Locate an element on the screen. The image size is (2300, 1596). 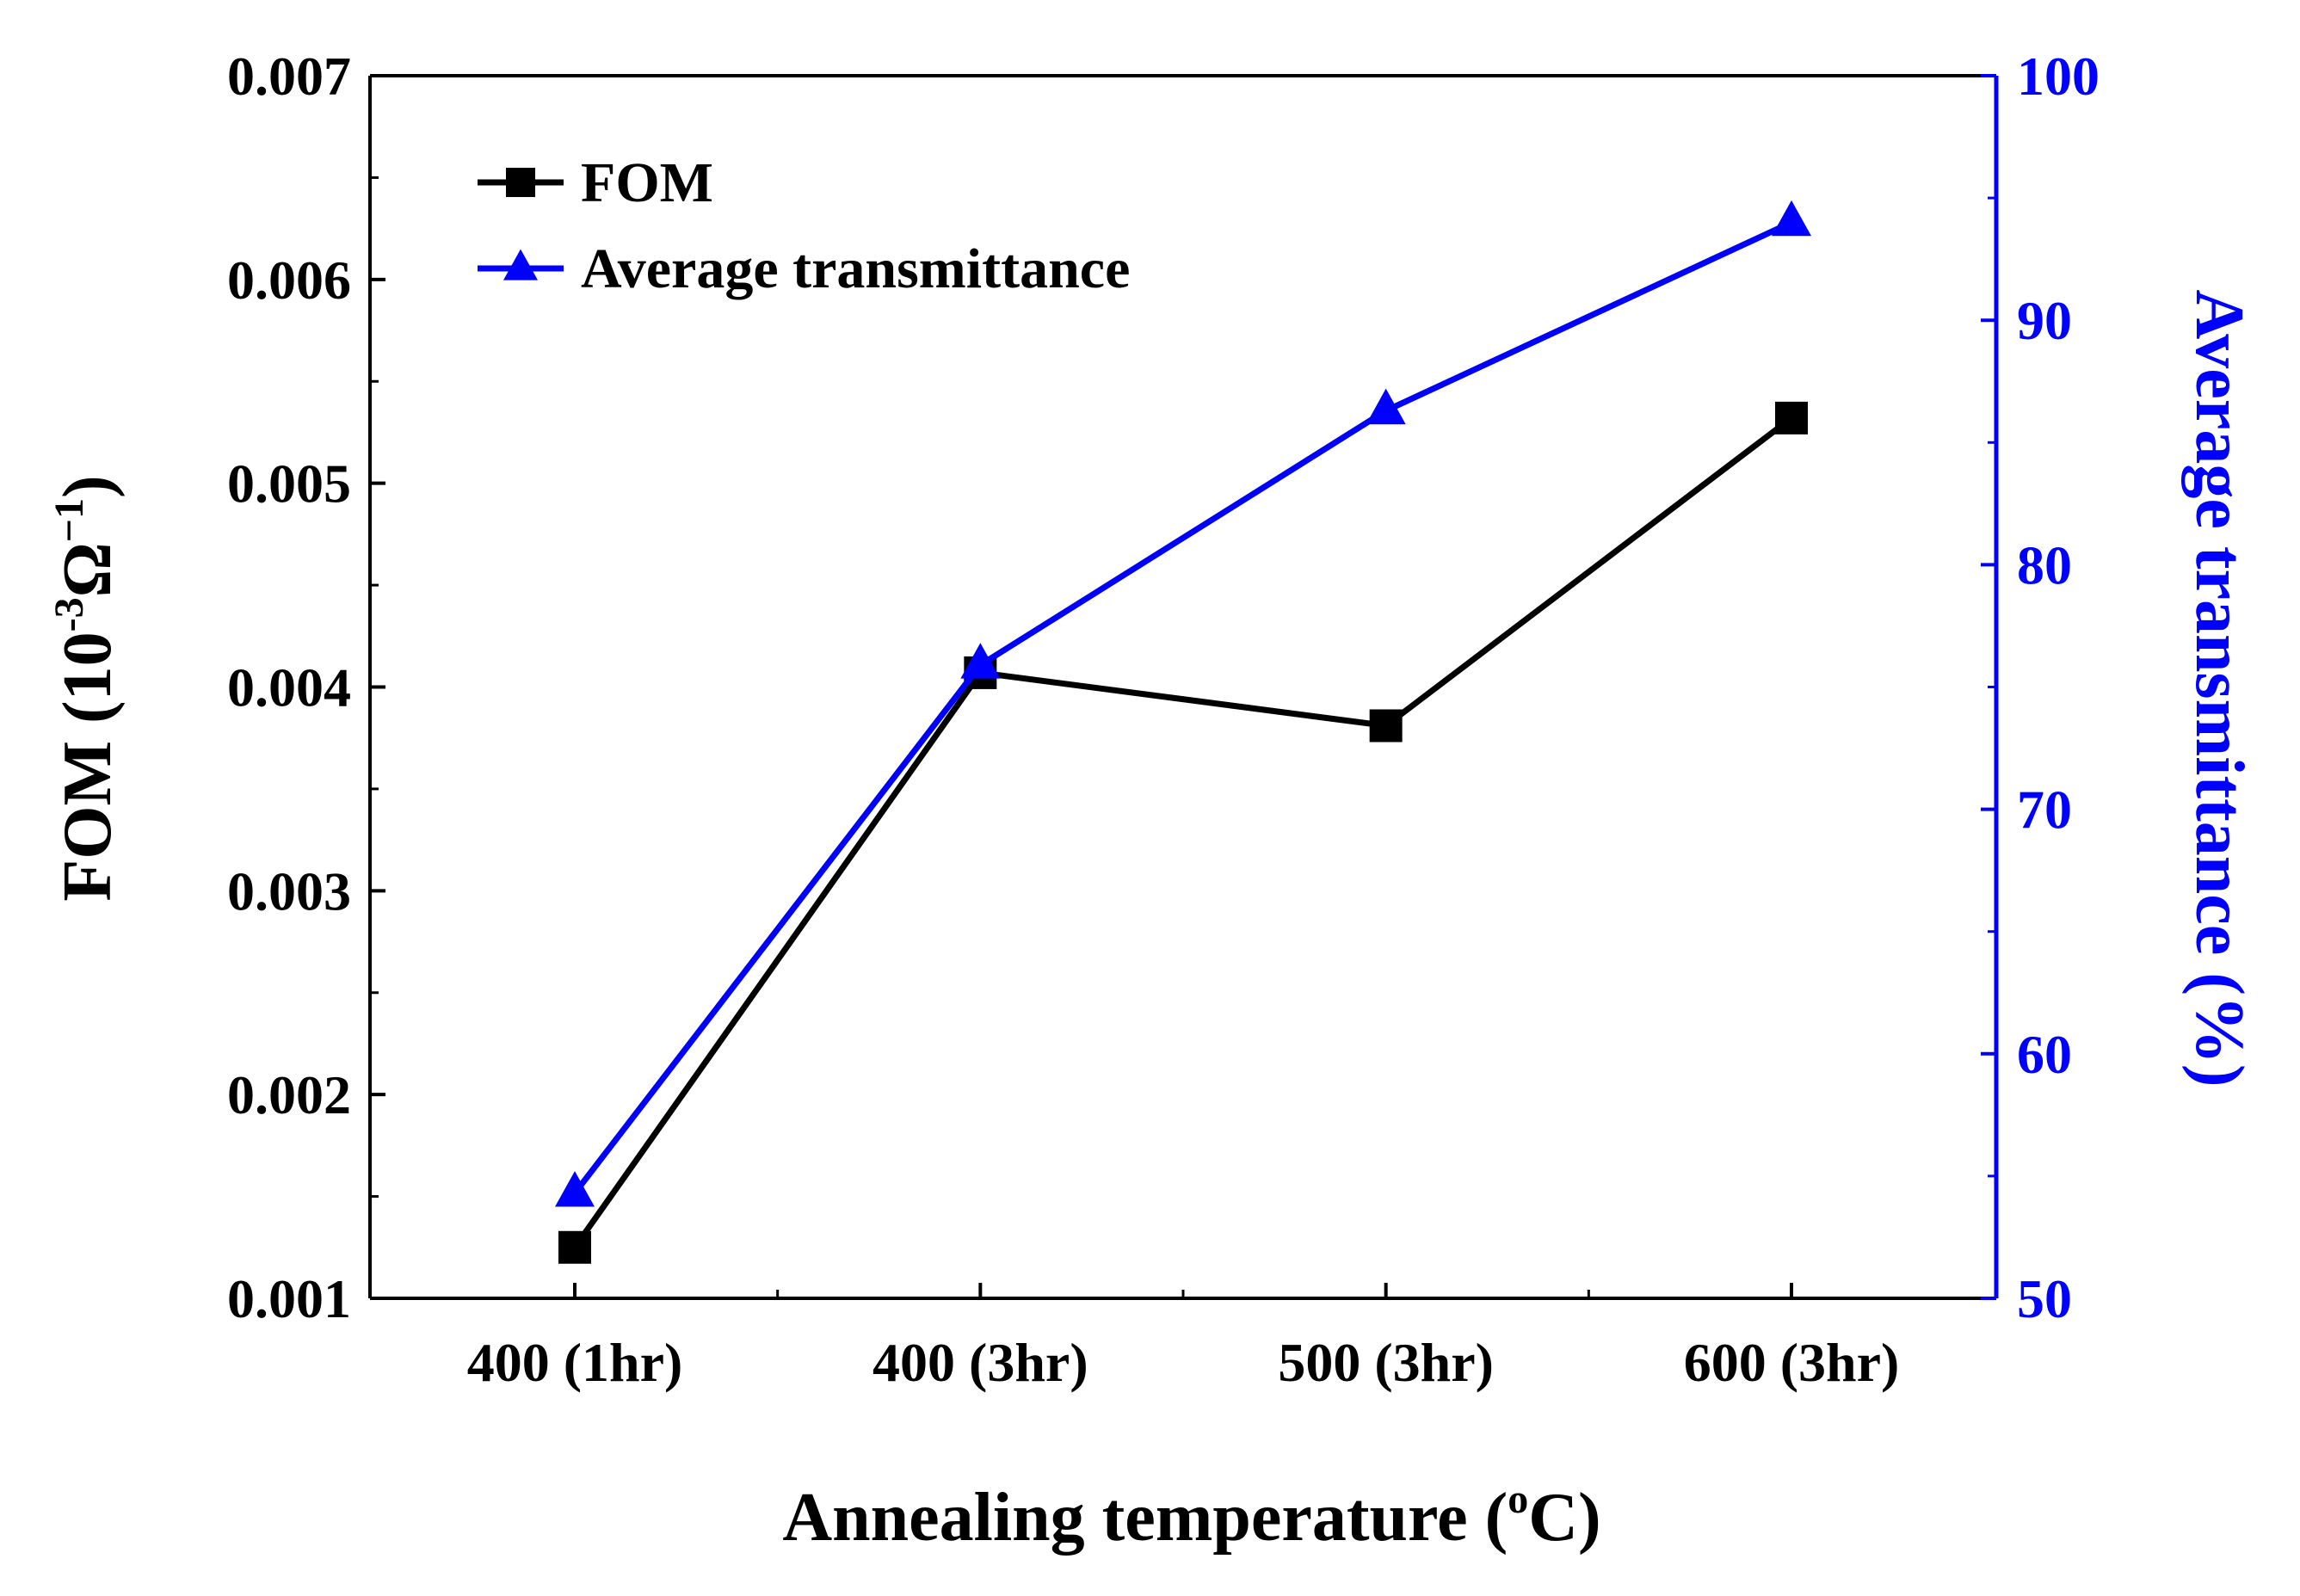
right-y-tick-label: 60 is located at coordinates (2044, 1054).